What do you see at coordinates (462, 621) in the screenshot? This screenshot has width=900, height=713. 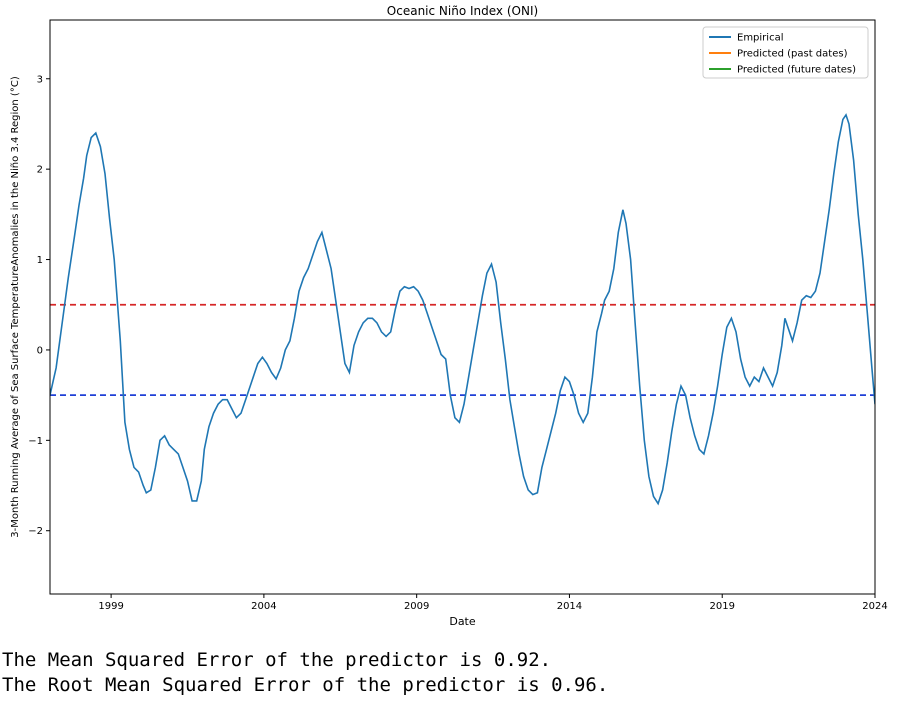 I see `x-axis-label: Date` at bounding box center [462, 621].